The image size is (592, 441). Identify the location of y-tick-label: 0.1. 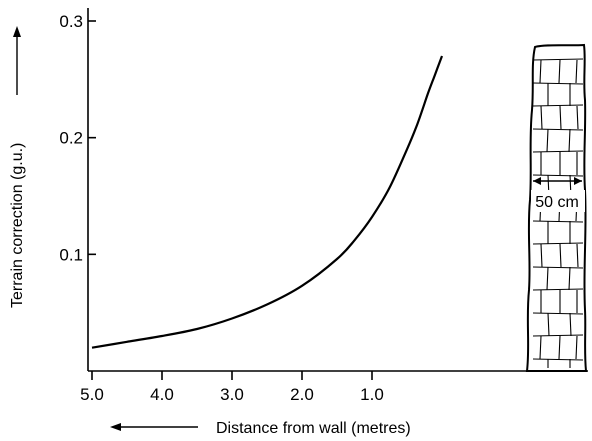
(71, 254).